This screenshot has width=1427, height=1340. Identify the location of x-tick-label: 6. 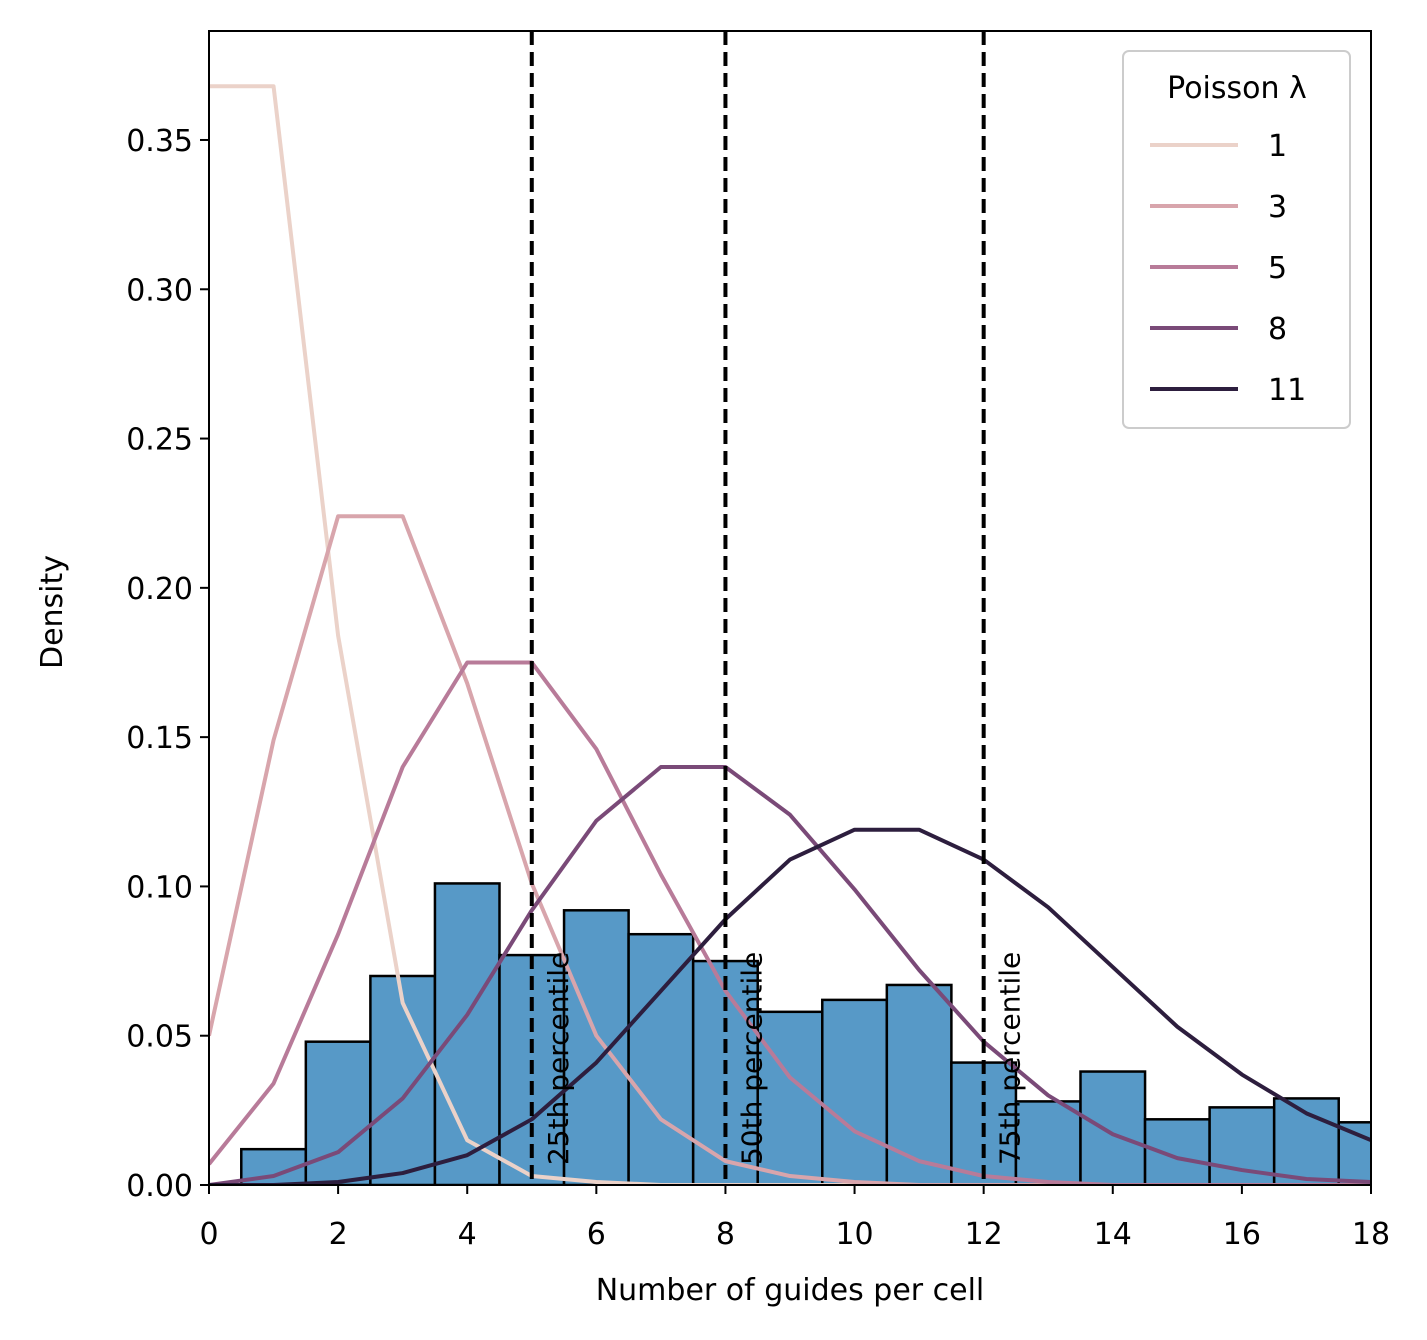
(596, 1234).